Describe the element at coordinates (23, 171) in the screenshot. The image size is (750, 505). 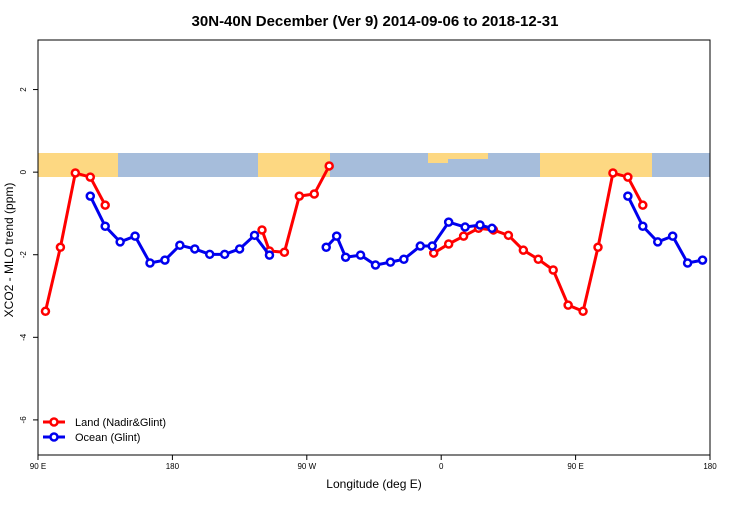
I see `y-tick-label: 0` at that location.